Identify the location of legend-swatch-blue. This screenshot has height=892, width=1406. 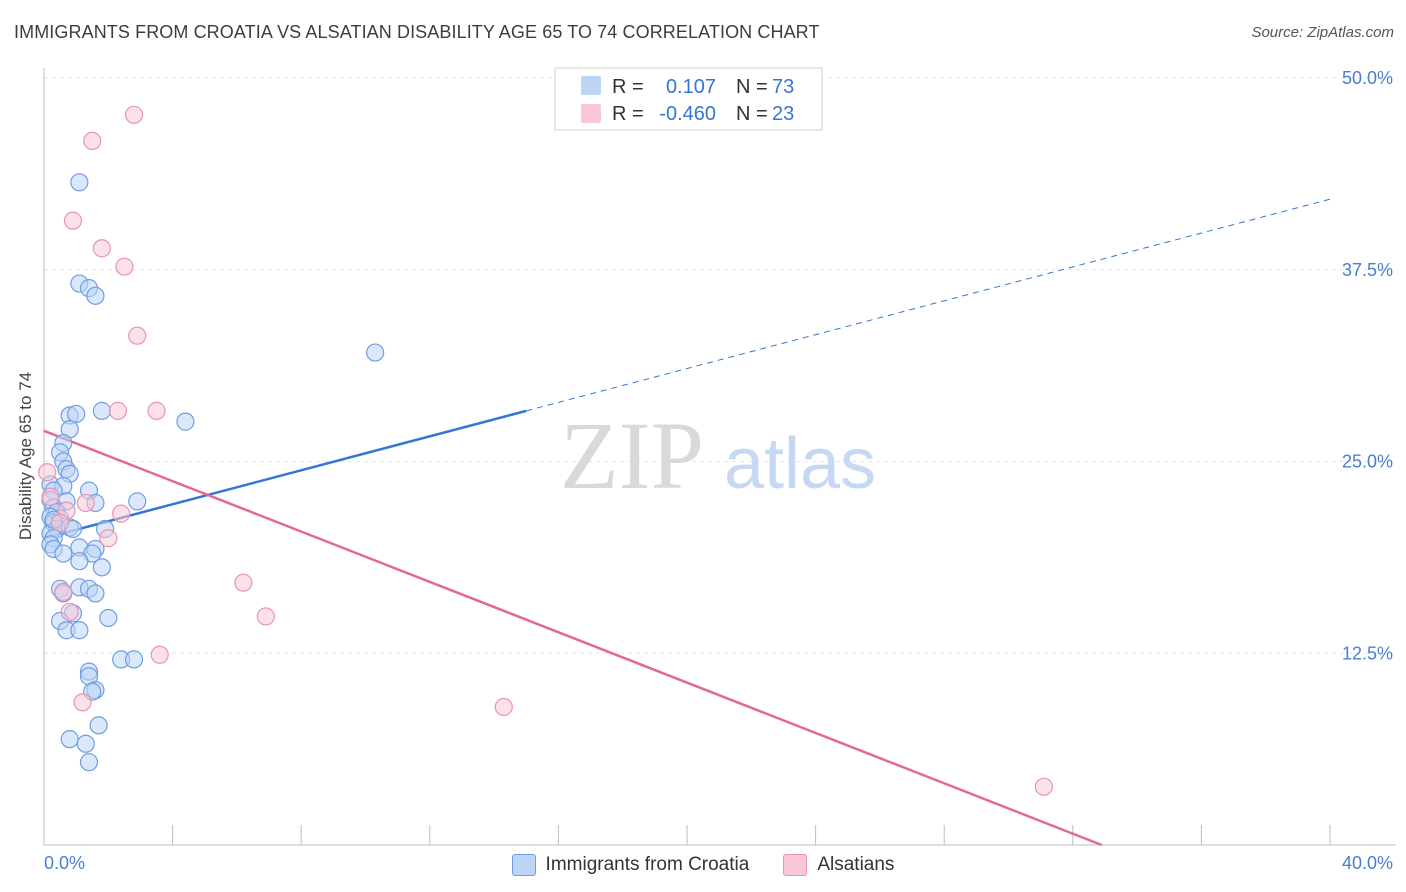
(591, 85).